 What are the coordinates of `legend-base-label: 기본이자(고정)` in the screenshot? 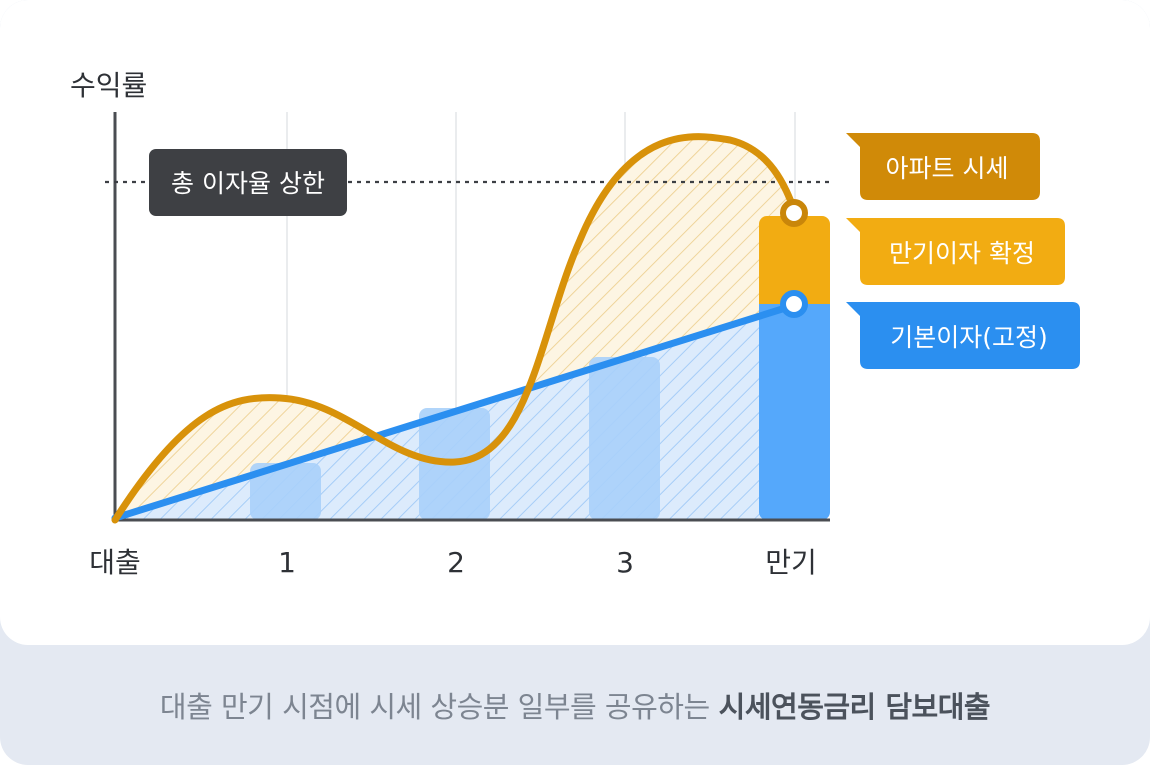 It's located at (969, 337).